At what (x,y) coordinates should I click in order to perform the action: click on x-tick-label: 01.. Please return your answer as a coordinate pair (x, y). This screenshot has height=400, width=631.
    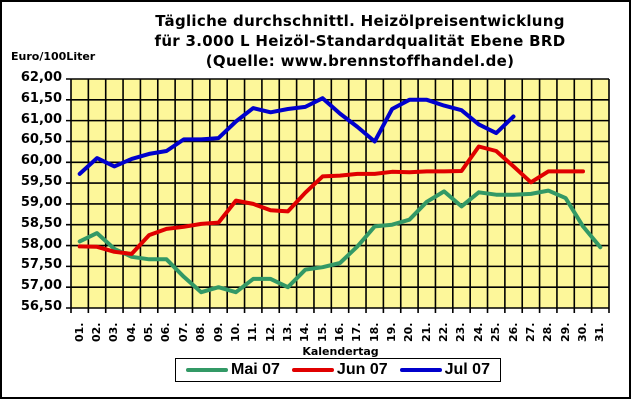
    Looking at the image, I should click on (79, 332).